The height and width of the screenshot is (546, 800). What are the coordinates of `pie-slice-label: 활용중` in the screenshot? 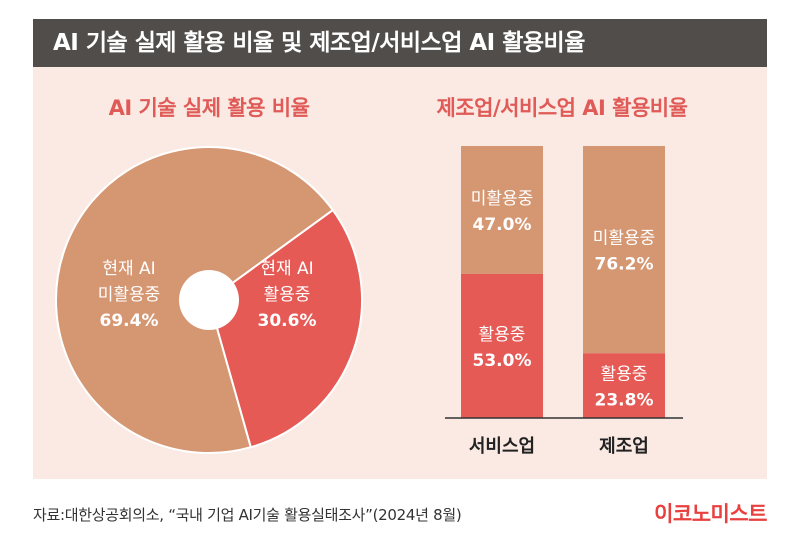 It's located at (287, 295).